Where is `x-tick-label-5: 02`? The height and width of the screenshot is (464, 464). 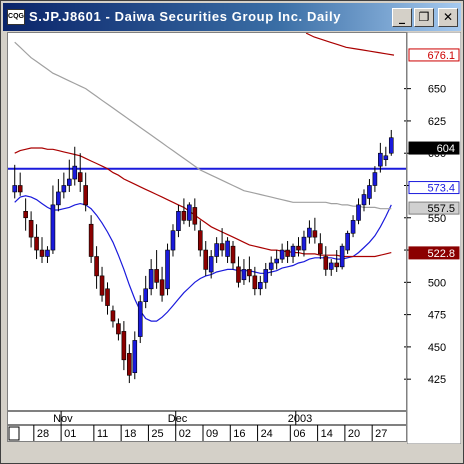
x-tick-label-5: 02 is located at coordinates (185, 434).